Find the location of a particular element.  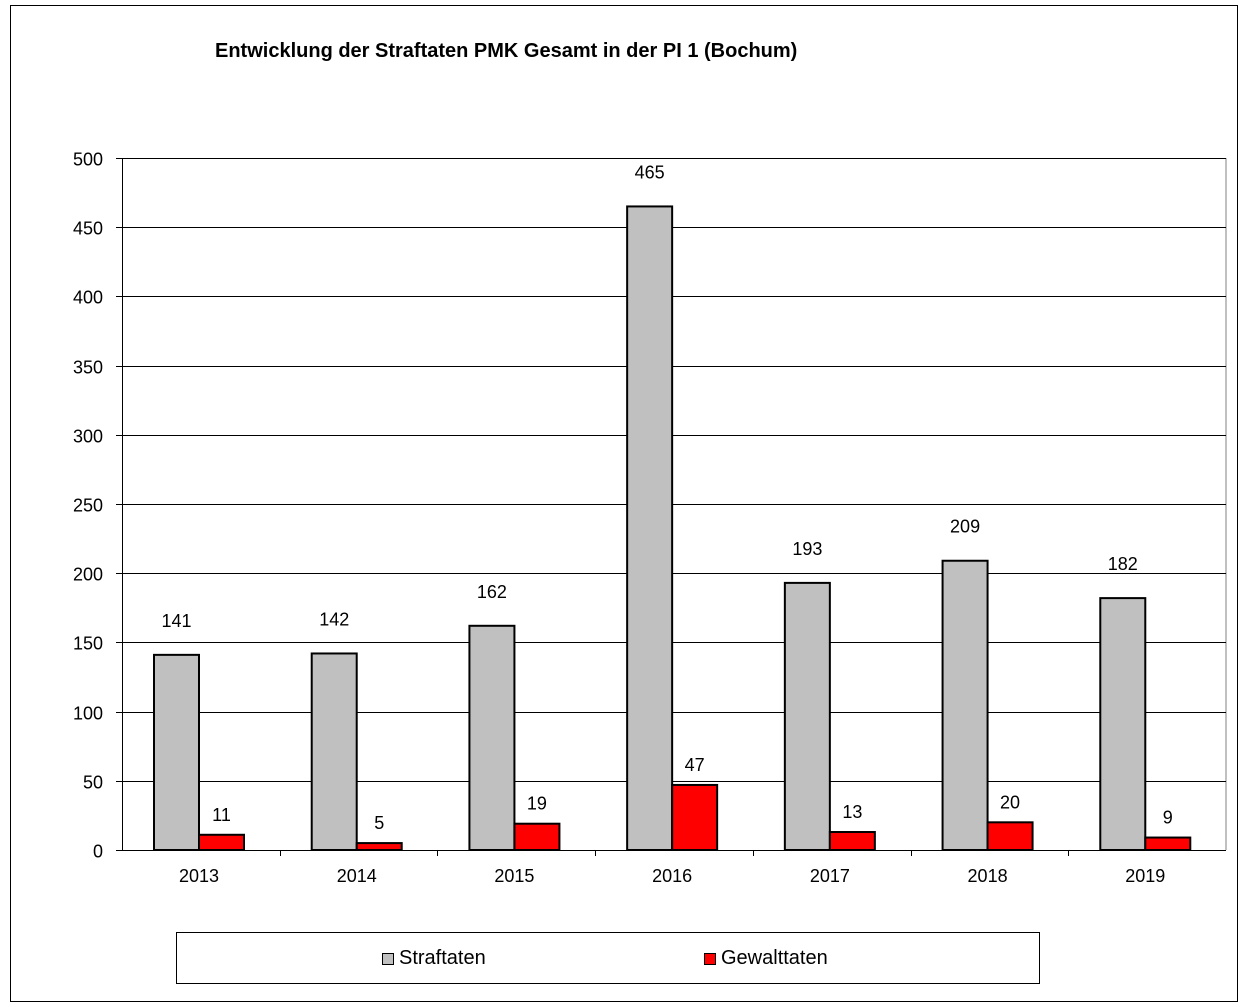

y-tick-label: 250 is located at coordinates (88, 506).